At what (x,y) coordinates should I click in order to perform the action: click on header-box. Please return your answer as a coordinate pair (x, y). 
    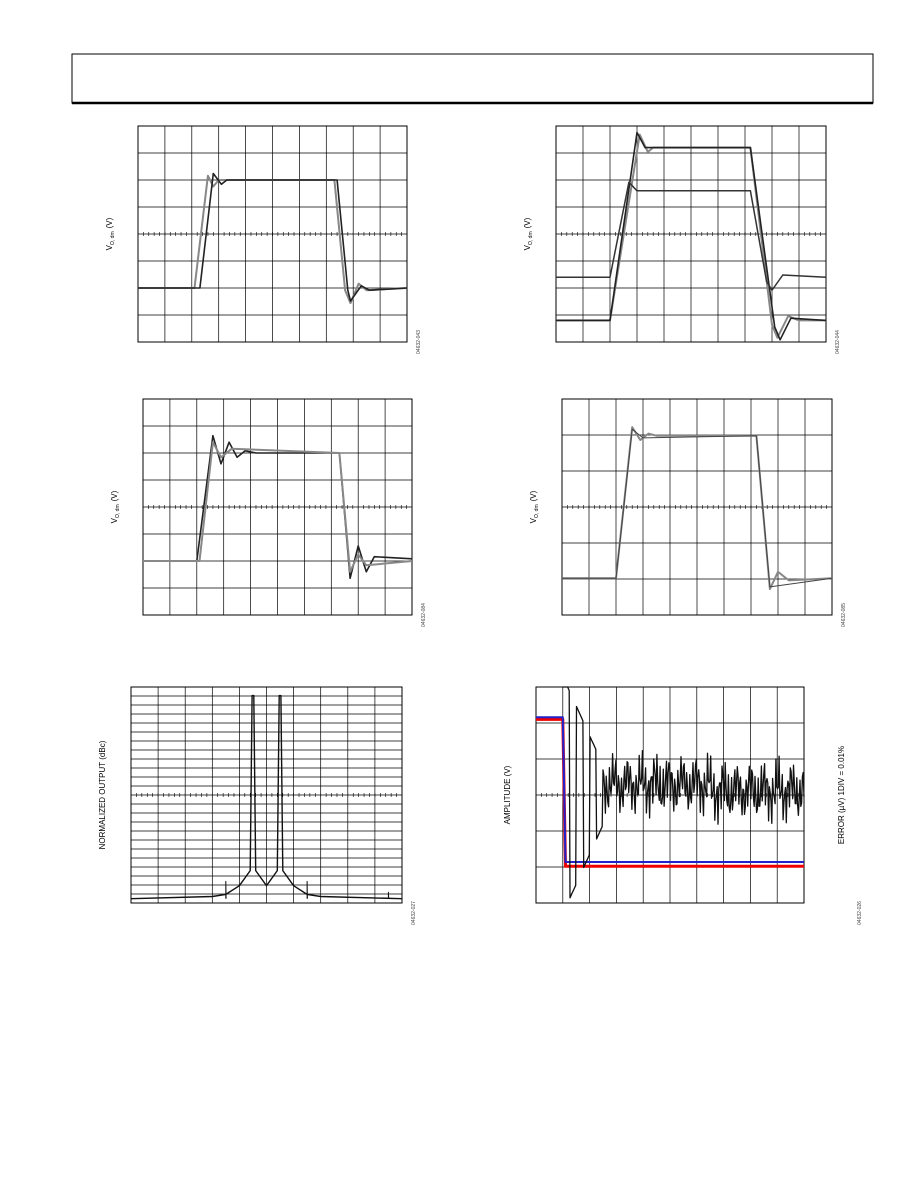
    Looking at the image, I should click on (472, 78).